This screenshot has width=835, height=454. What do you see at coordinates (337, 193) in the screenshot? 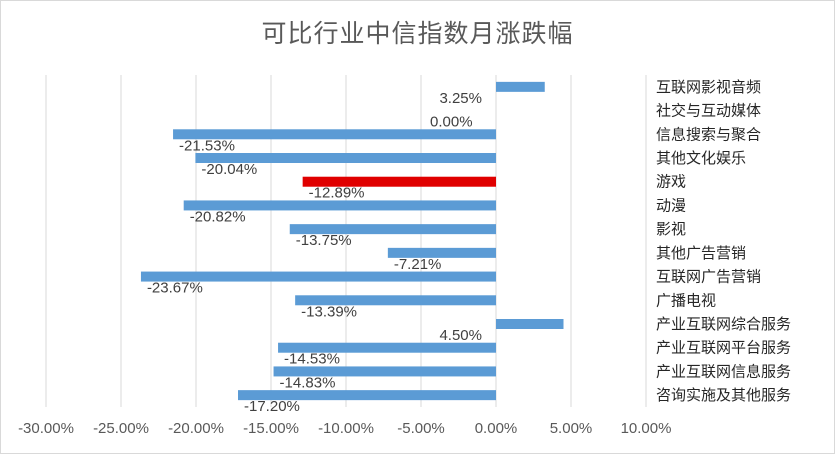
I see `data-label: -12.89%` at bounding box center [337, 193].